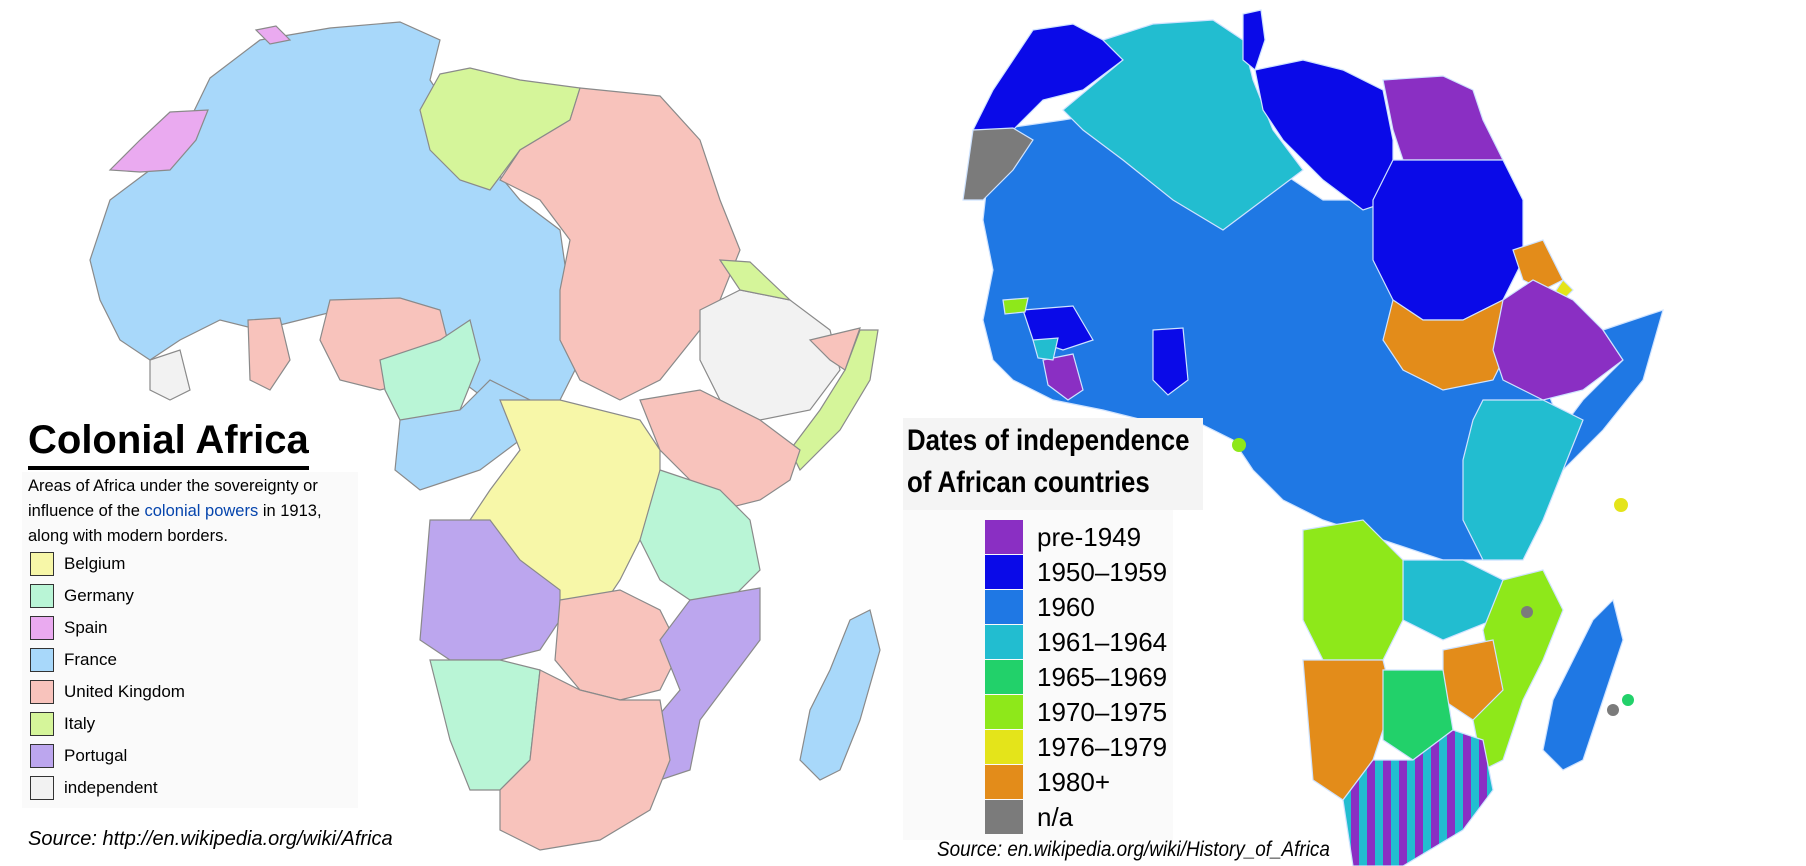 This screenshot has width=1806, height=866. I want to click on region-na-western-sahara, so click(998, 164).